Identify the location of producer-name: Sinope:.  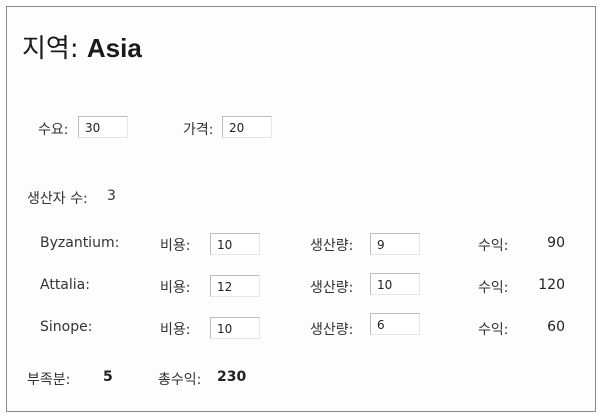
(66, 327).